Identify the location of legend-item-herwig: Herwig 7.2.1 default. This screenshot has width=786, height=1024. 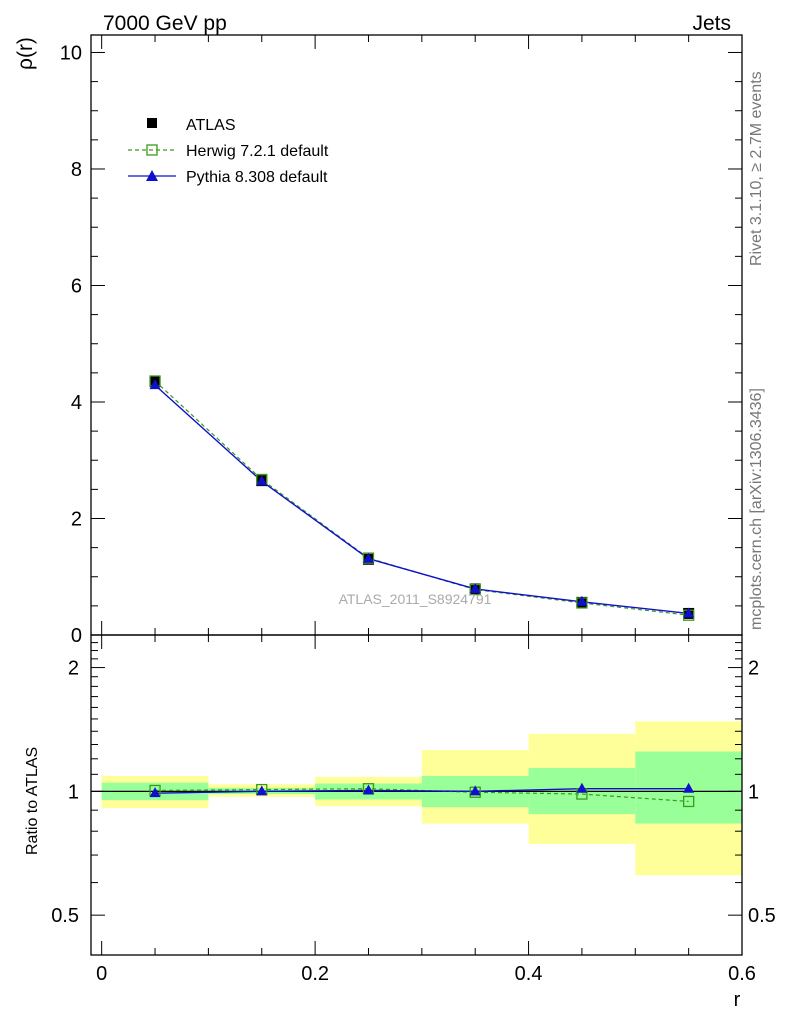
(228, 151).